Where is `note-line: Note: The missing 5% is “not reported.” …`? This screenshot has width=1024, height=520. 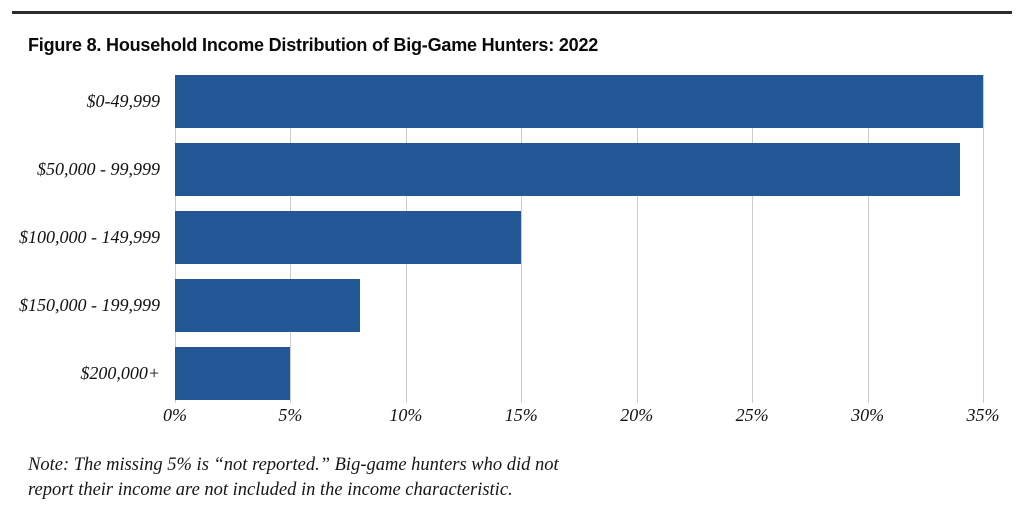
note-line: Note: The missing 5% is “not reported.” … is located at coordinates (293, 465).